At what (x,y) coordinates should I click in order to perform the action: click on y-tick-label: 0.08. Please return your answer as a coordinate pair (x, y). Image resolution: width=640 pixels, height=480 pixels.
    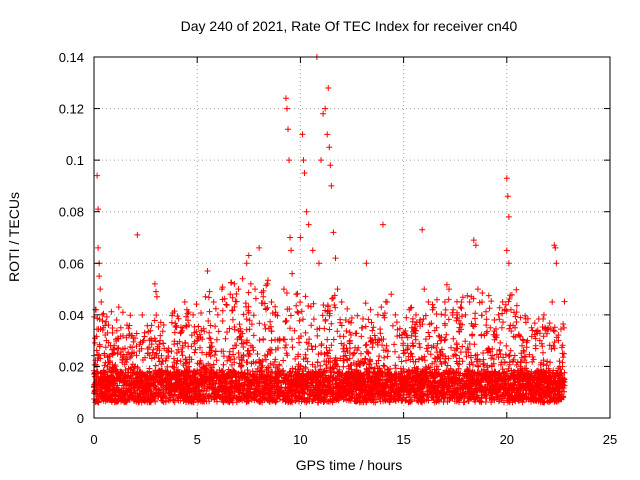
    Looking at the image, I should click on (71, 212).